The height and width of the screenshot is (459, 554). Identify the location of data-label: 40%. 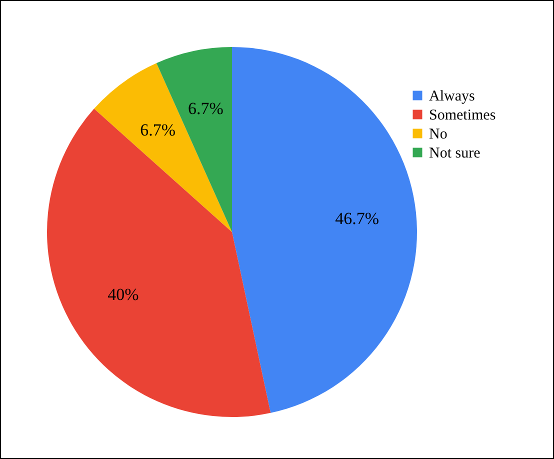
(123, 294).